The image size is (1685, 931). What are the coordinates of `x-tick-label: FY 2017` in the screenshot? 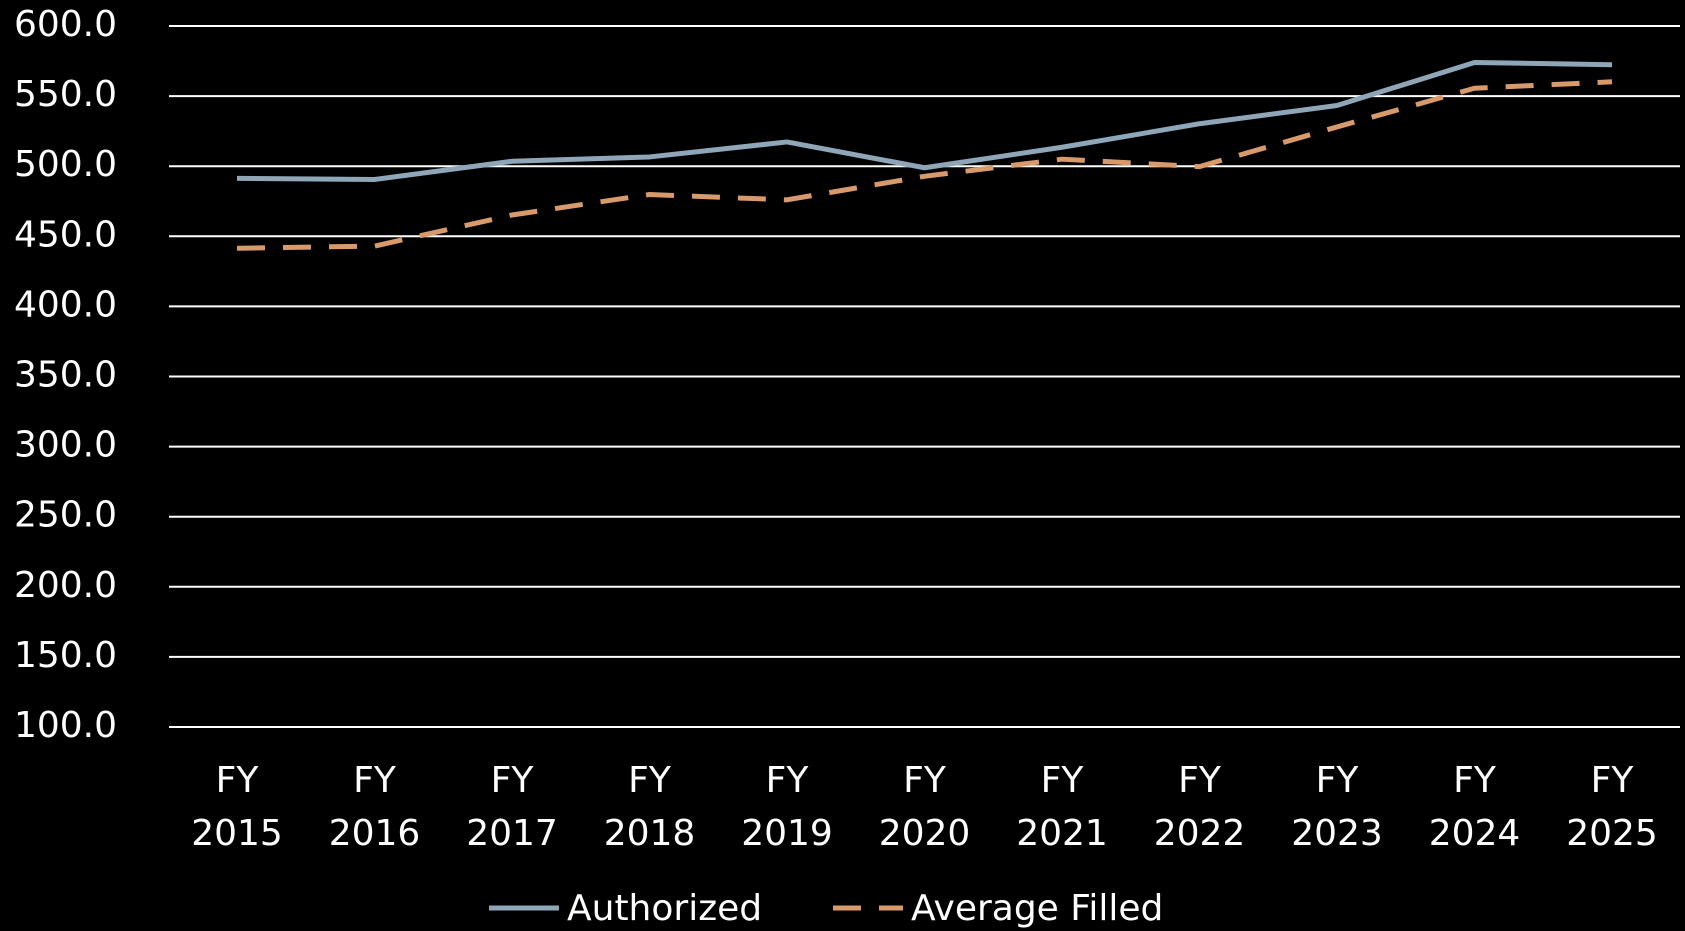 It's located at (512, 807).